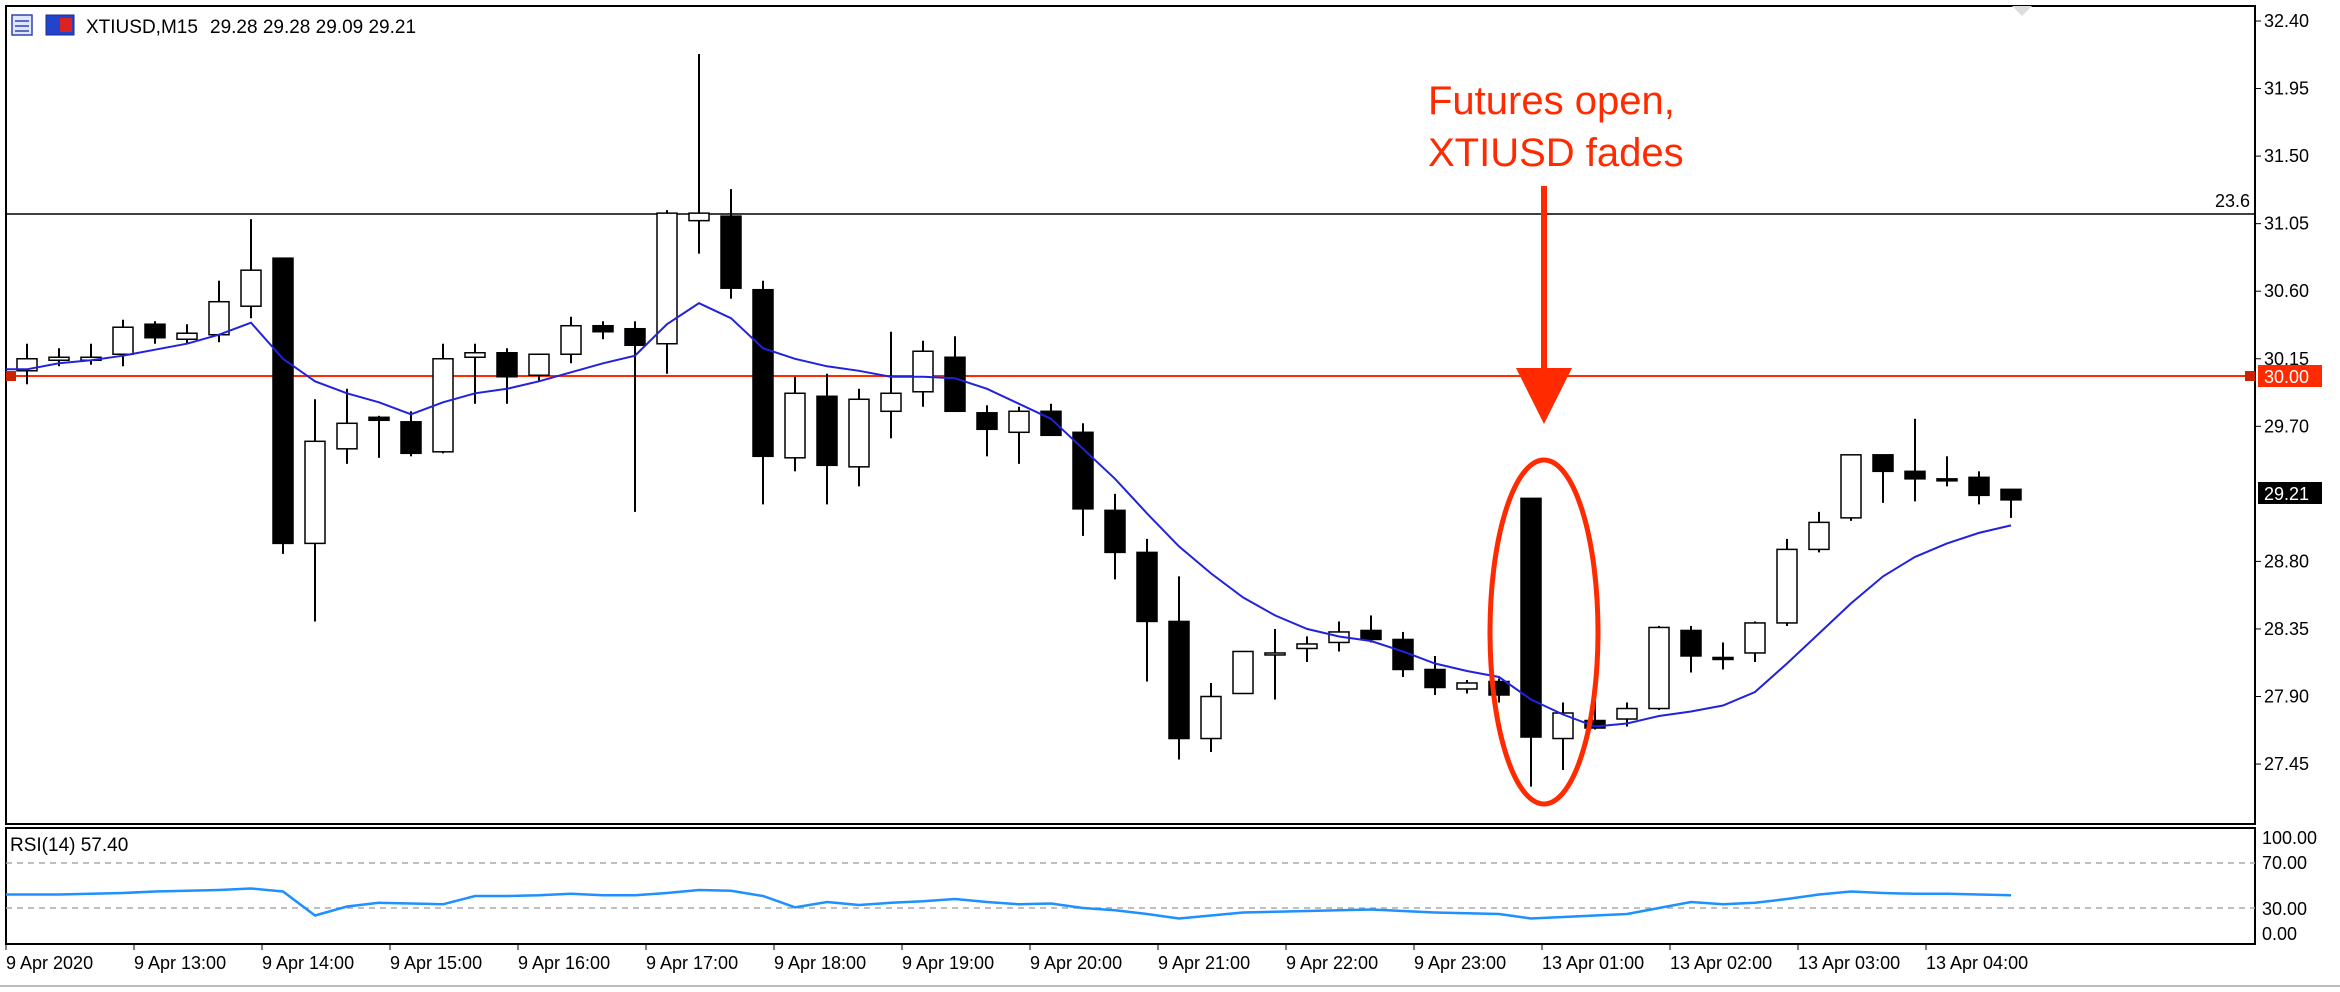 This screenshot has height=992, width=2340. I want to click on price-tick-label: 30.15, so click(2286, 359).